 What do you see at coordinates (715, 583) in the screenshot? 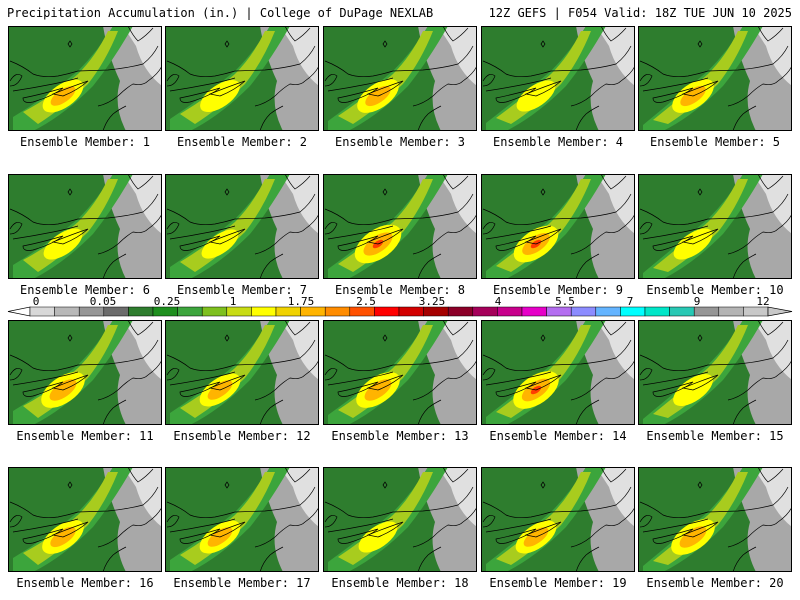
I see `ensemble-member-label: Ensemble Member: 20` at bounding box center [715, 583].